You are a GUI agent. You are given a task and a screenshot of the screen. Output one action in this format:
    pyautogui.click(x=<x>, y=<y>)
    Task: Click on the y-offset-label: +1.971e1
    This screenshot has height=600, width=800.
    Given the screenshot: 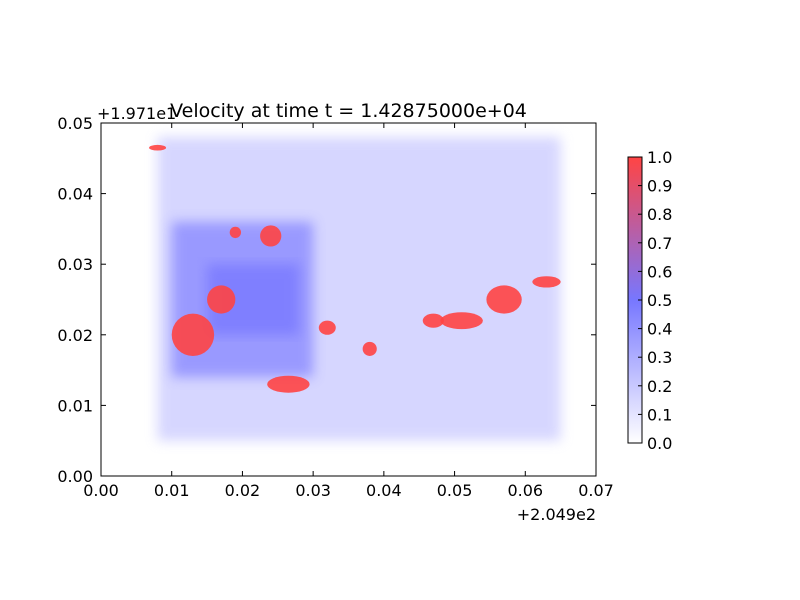 What is the action you would take?
    pyautogui.click(x=136, y=113)
    